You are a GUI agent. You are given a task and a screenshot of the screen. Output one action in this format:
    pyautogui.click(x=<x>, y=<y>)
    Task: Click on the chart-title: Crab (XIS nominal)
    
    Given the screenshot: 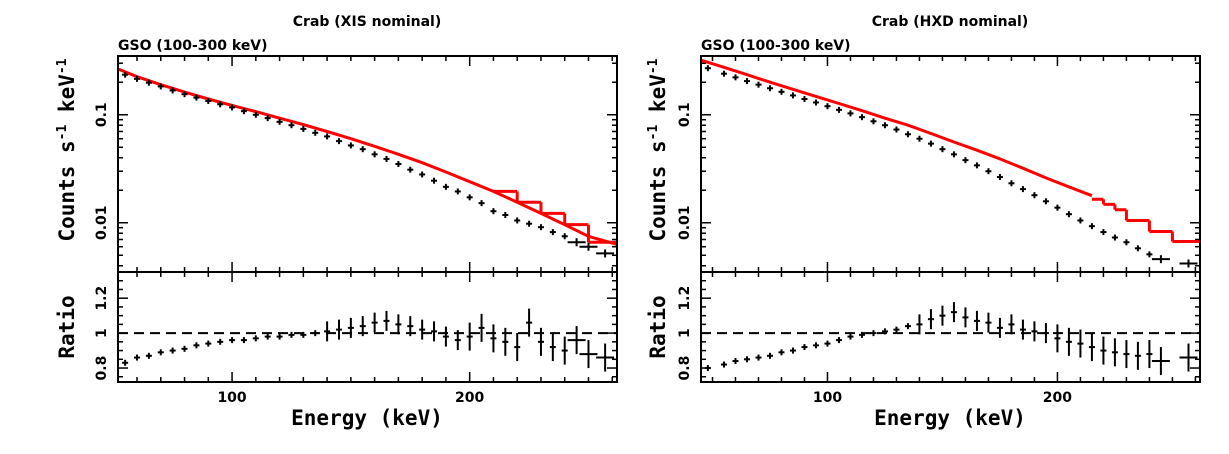 What is the action you would take?
    pyautogui.click(x=367, y=22)
    